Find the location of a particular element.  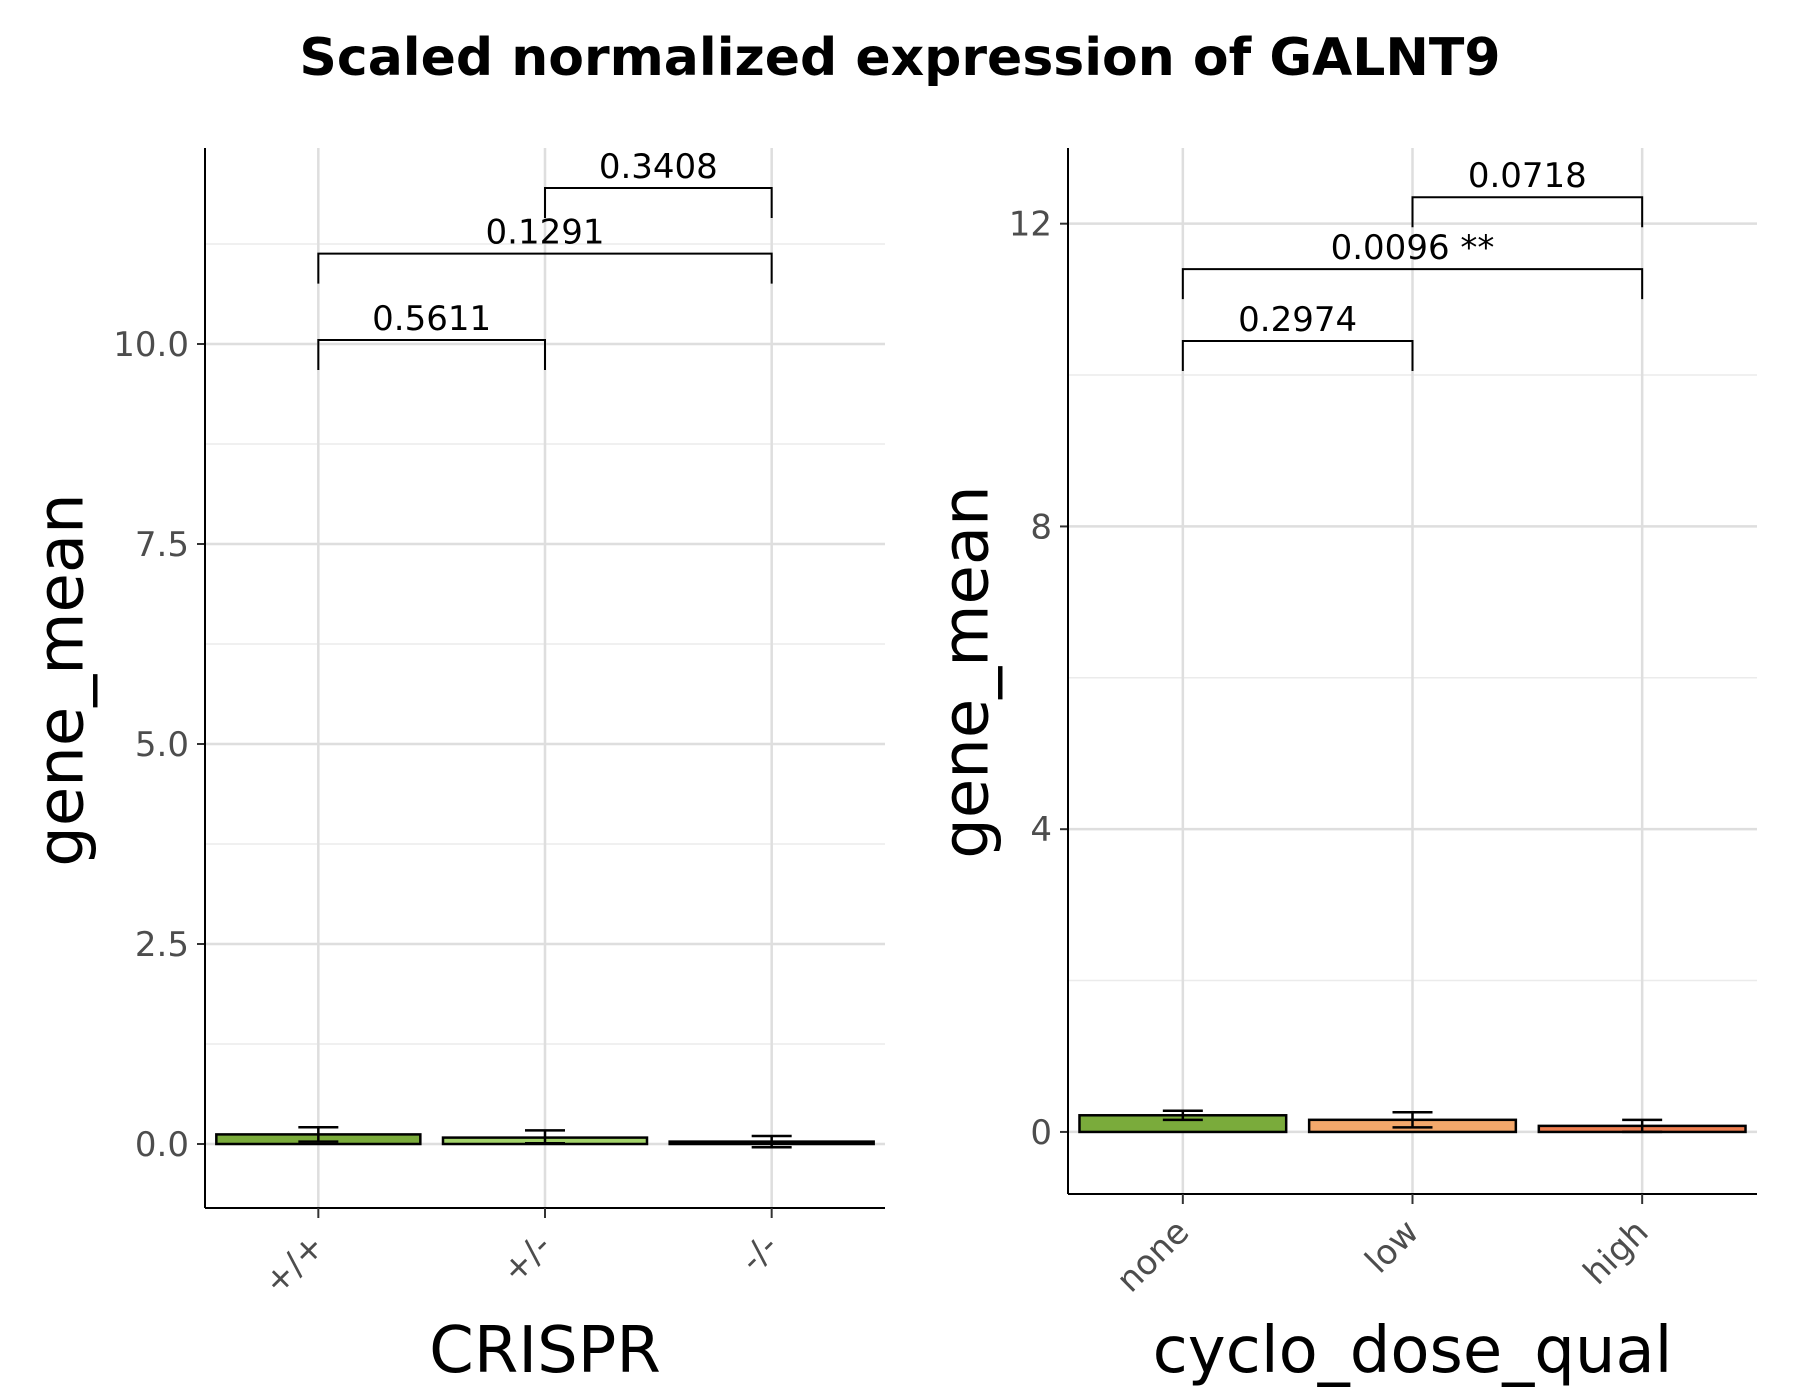

y-tick-label: 8 is located at coordinates (1041, 527).